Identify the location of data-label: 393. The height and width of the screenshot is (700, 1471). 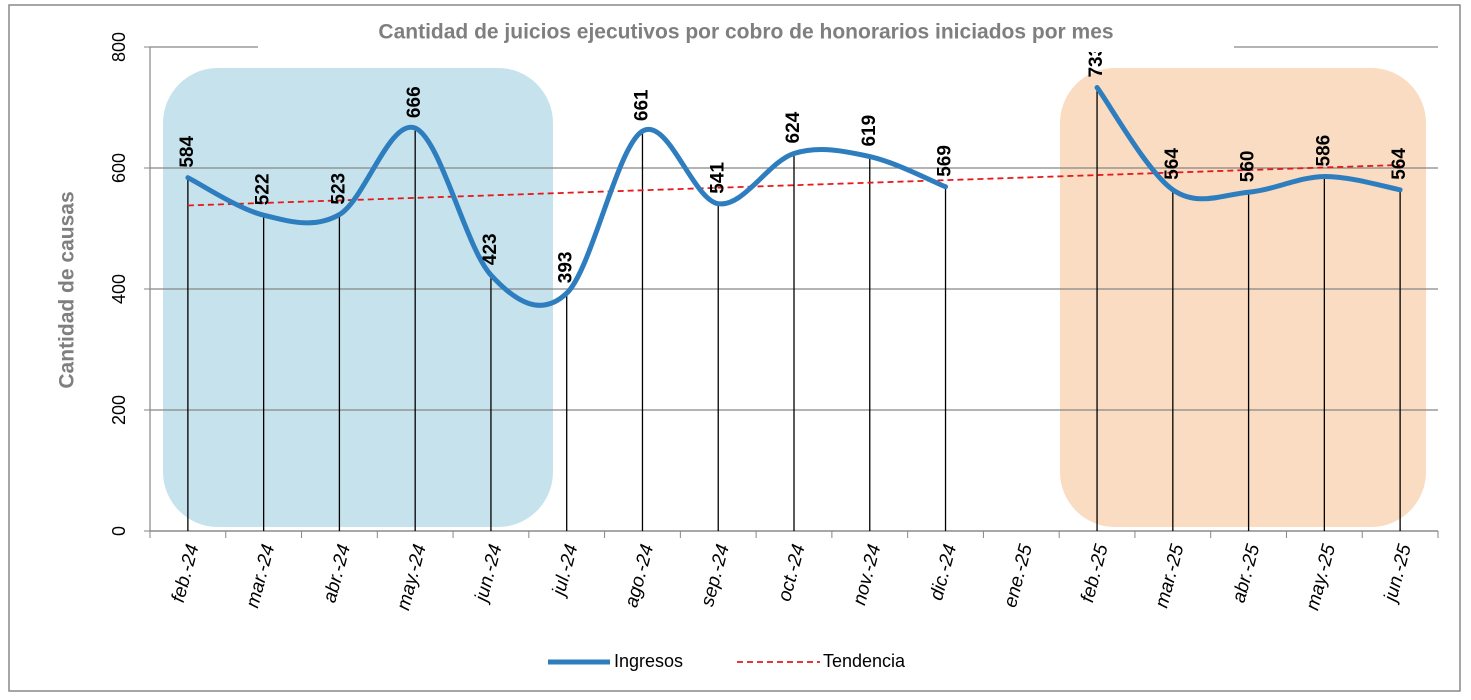
(566, 268).